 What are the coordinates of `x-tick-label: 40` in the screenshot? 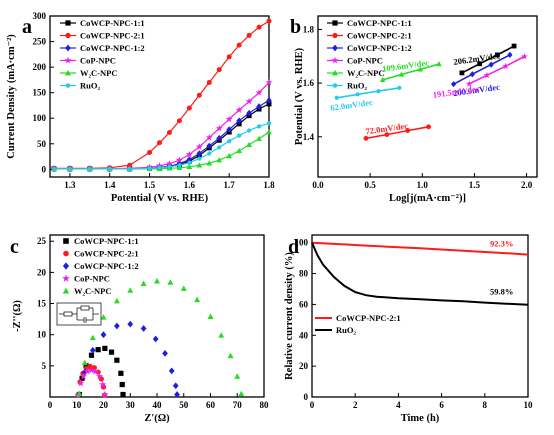 It's located at (158, 405).